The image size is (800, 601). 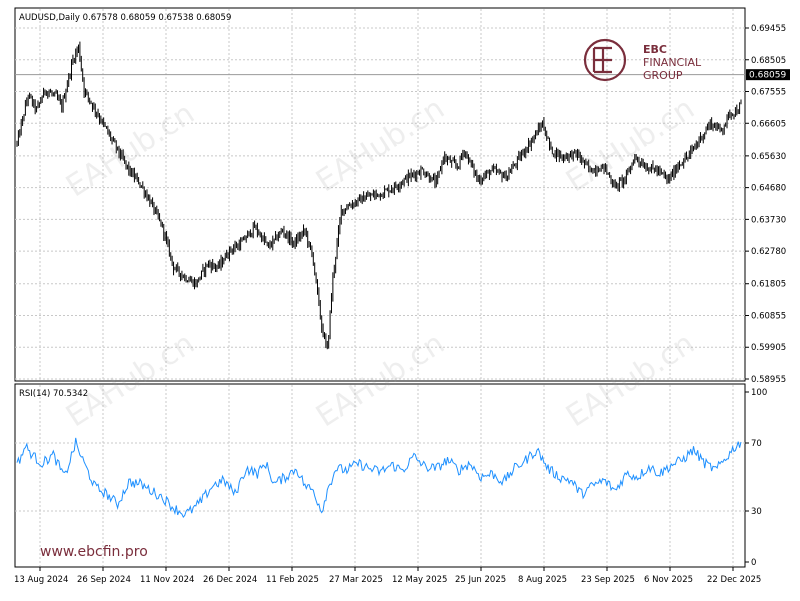 What do you see at coordinates (605, 60) in the screenshot?
I see `ebc-logo-icon` at bounding box center [605, 60].